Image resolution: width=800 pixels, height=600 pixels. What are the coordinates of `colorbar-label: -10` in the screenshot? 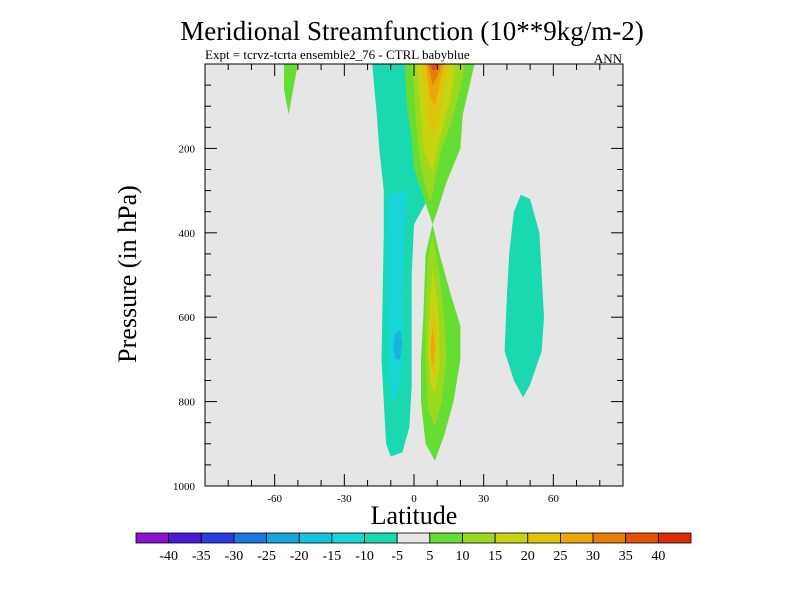 It's located at (364, 556).